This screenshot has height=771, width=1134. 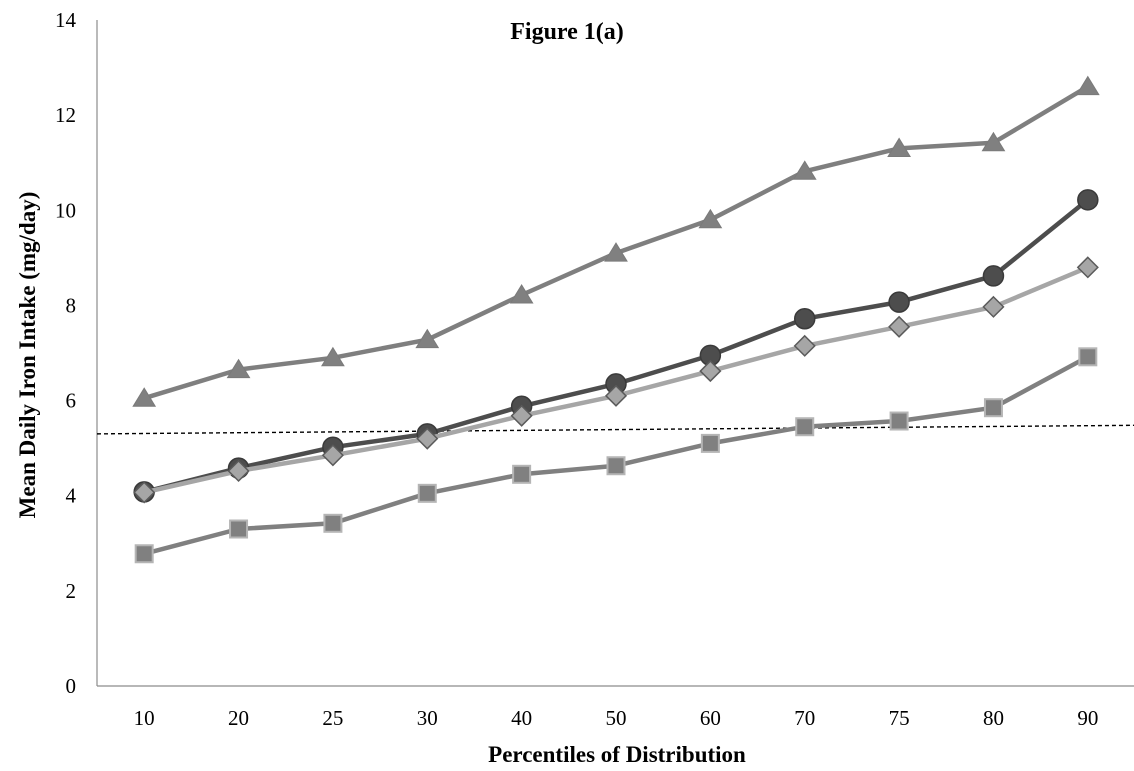 What do you see at coordinates (427, 718) in the screenshot?
I see `x-tick-label: 30` at bounding box center [427, 718].